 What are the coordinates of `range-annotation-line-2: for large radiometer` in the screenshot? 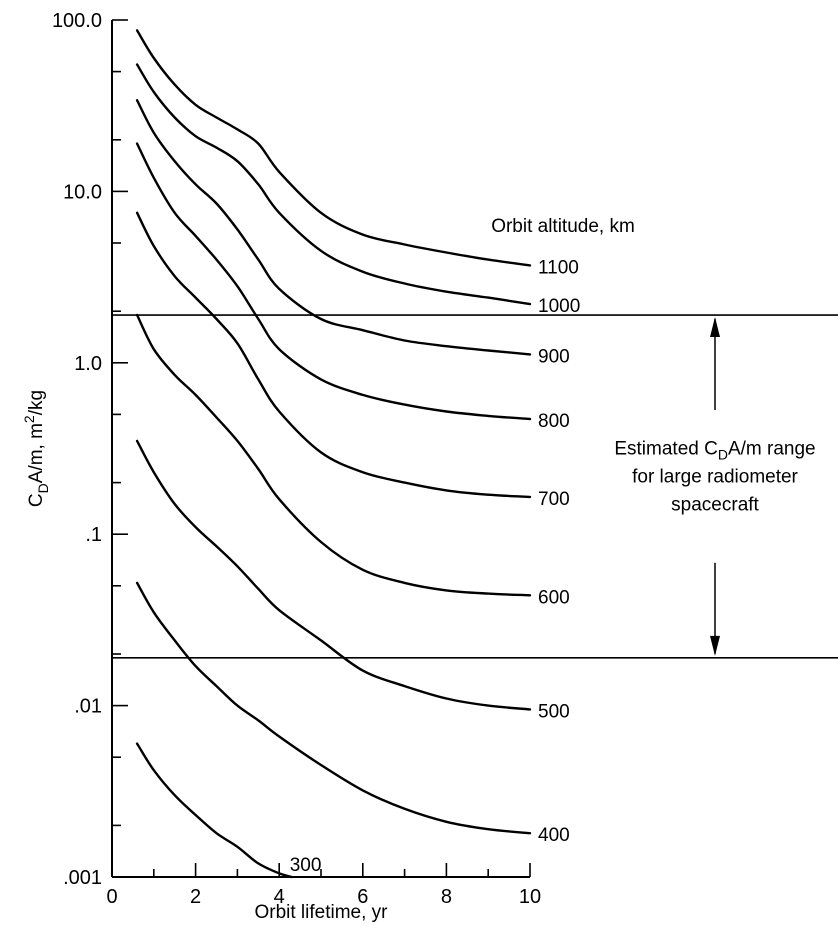 It's located at (715, 476).